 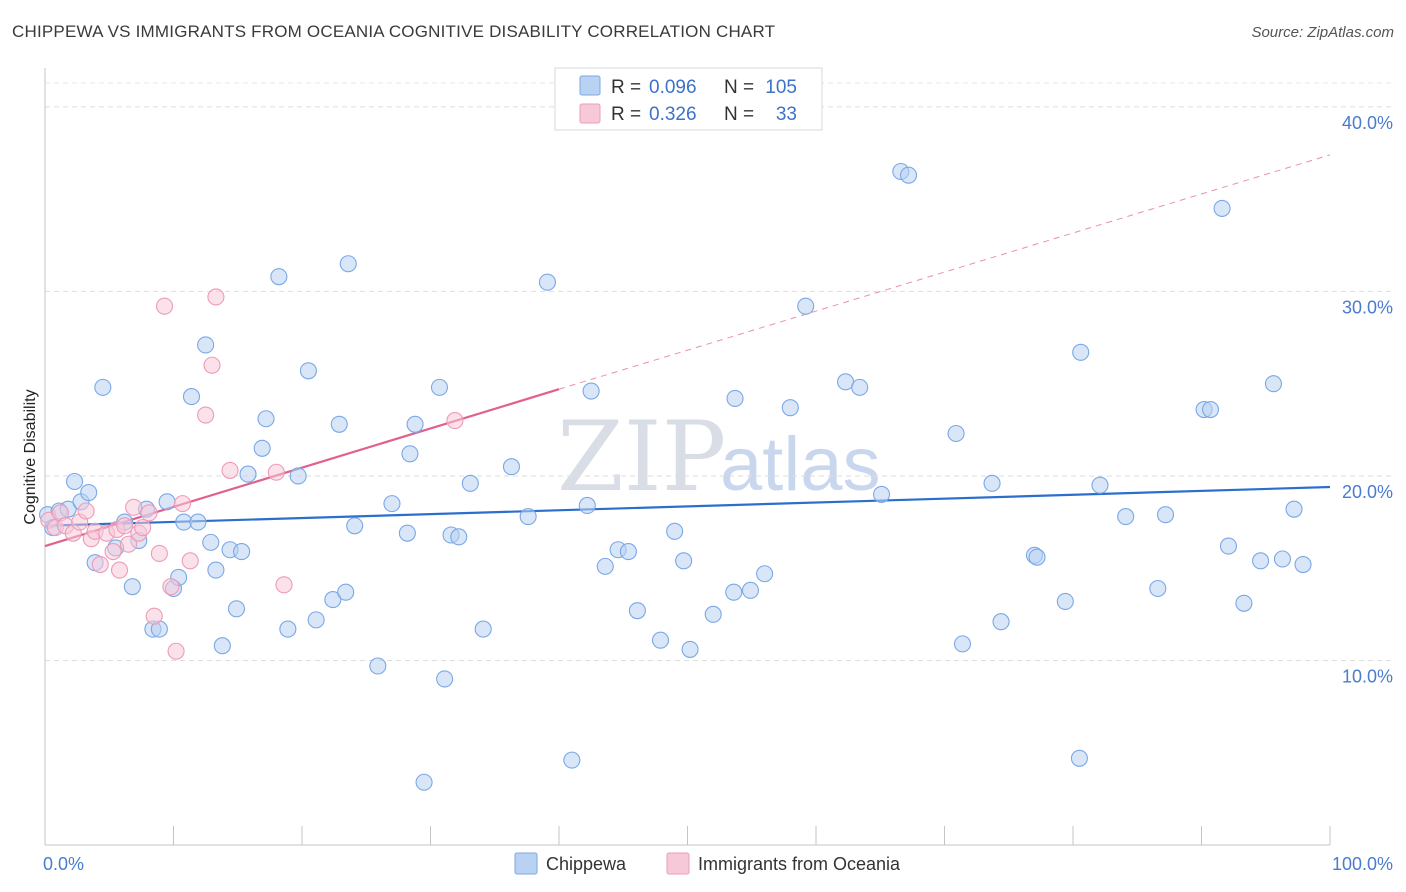 What do you see at coordinates (688, 99) in the screenshot?
I see `legend: R = 0.096 N = 105 R = 0.326 N = 33` at bounding box center [688, 99].